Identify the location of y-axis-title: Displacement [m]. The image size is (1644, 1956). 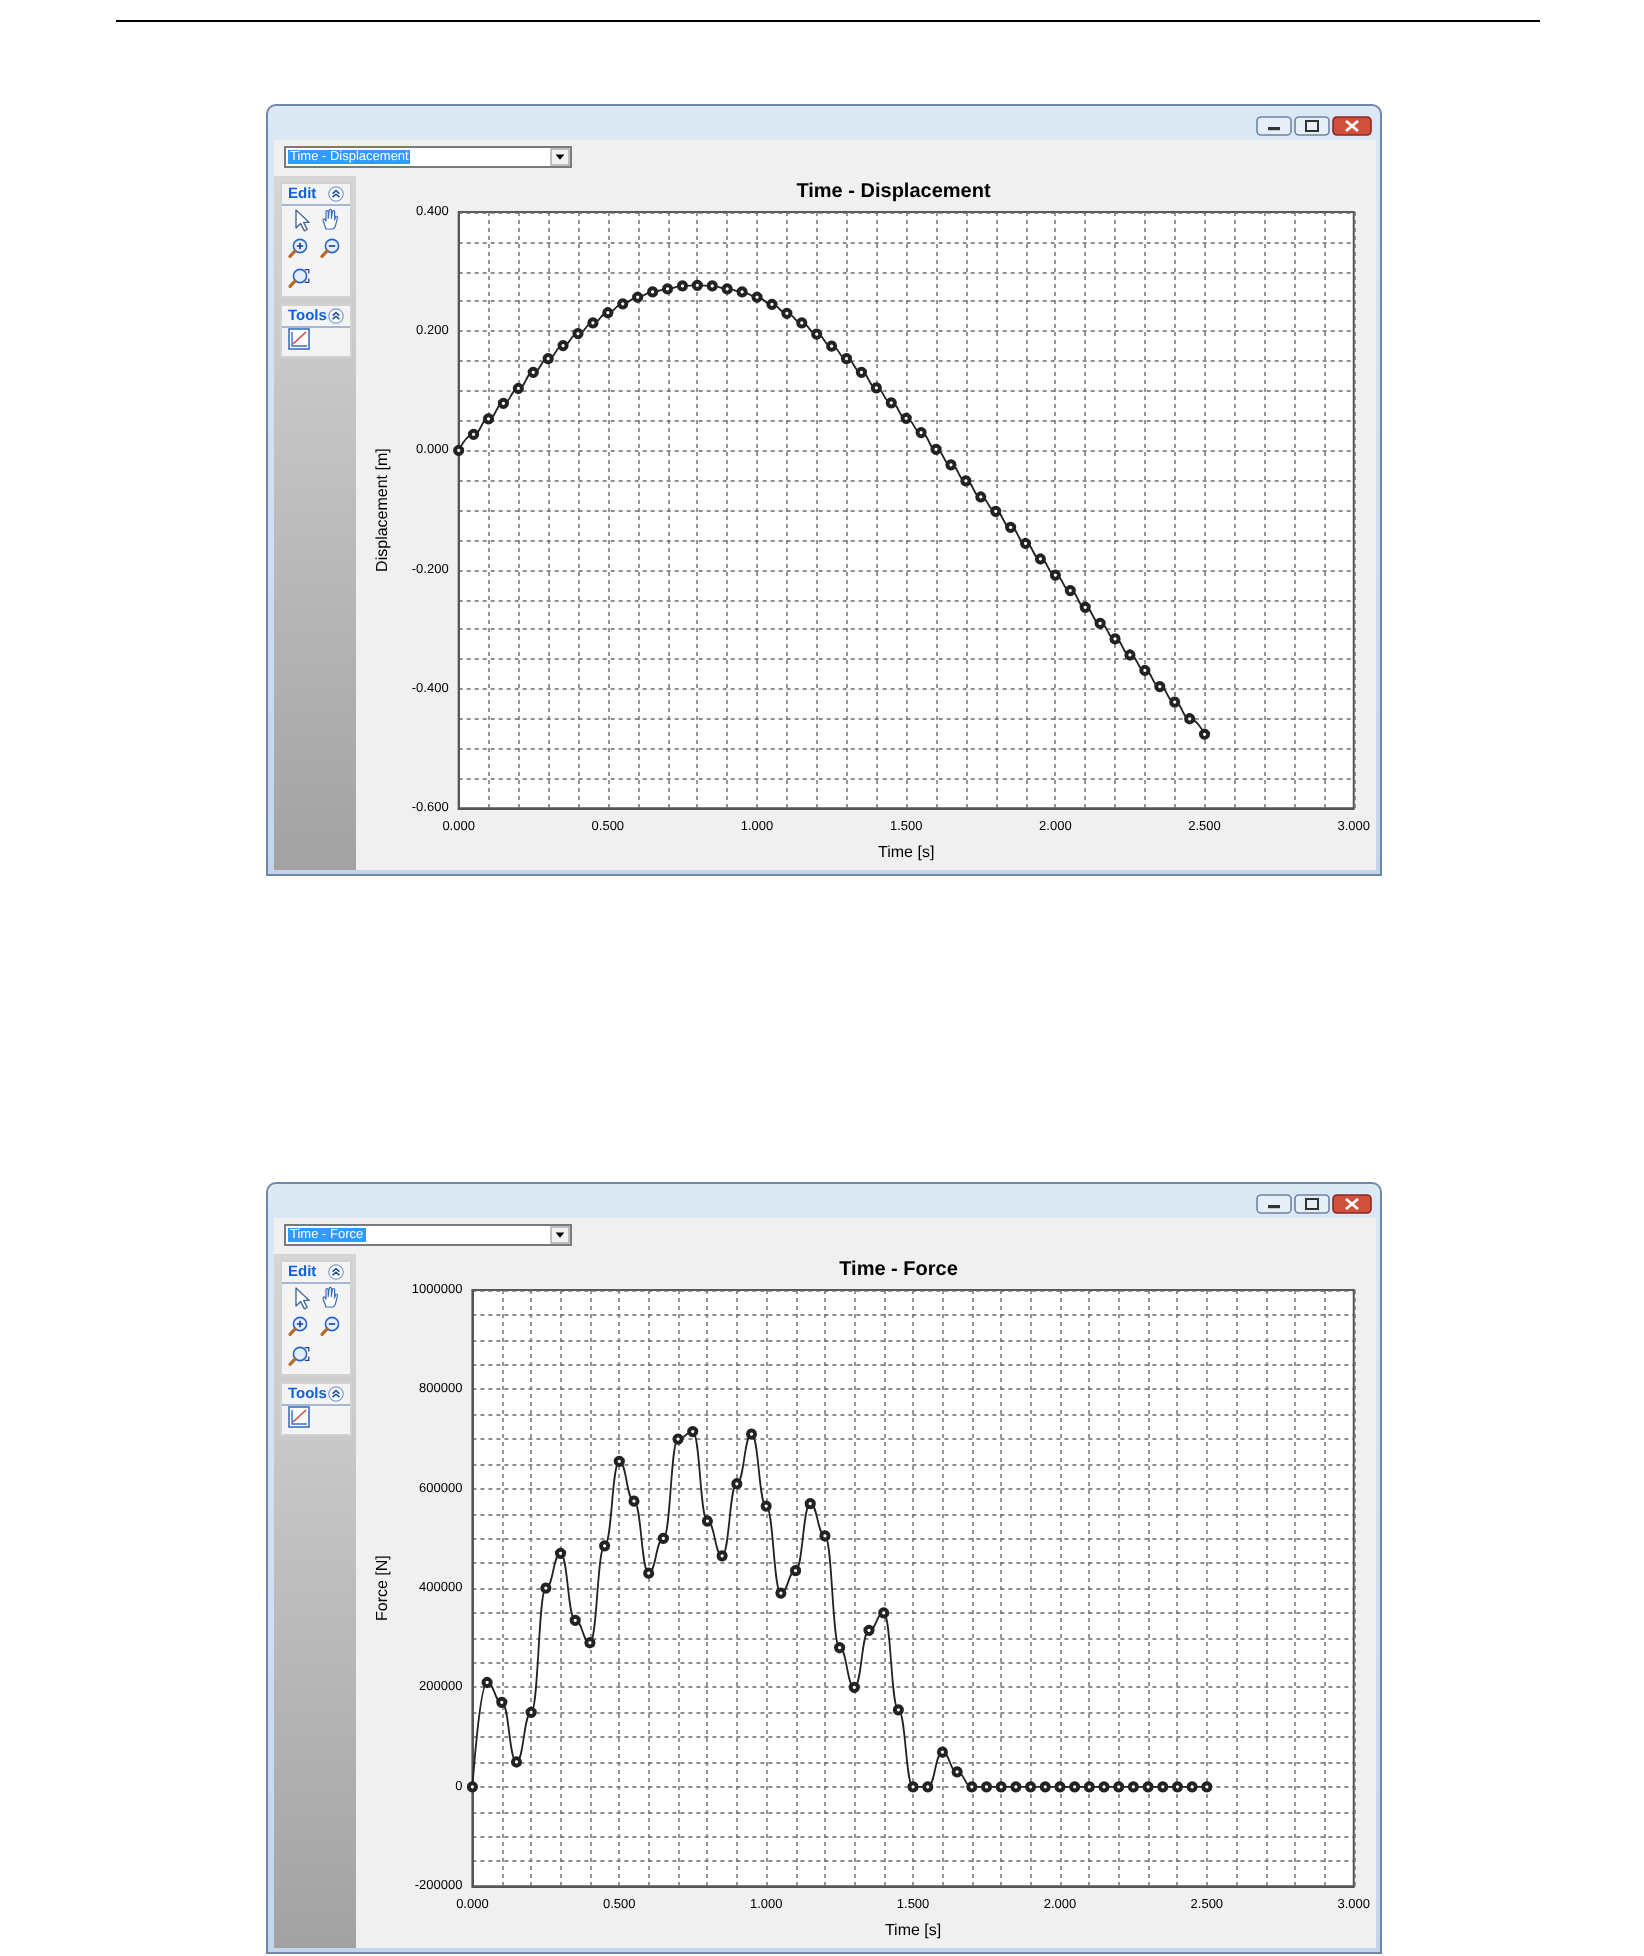
(382, 510).